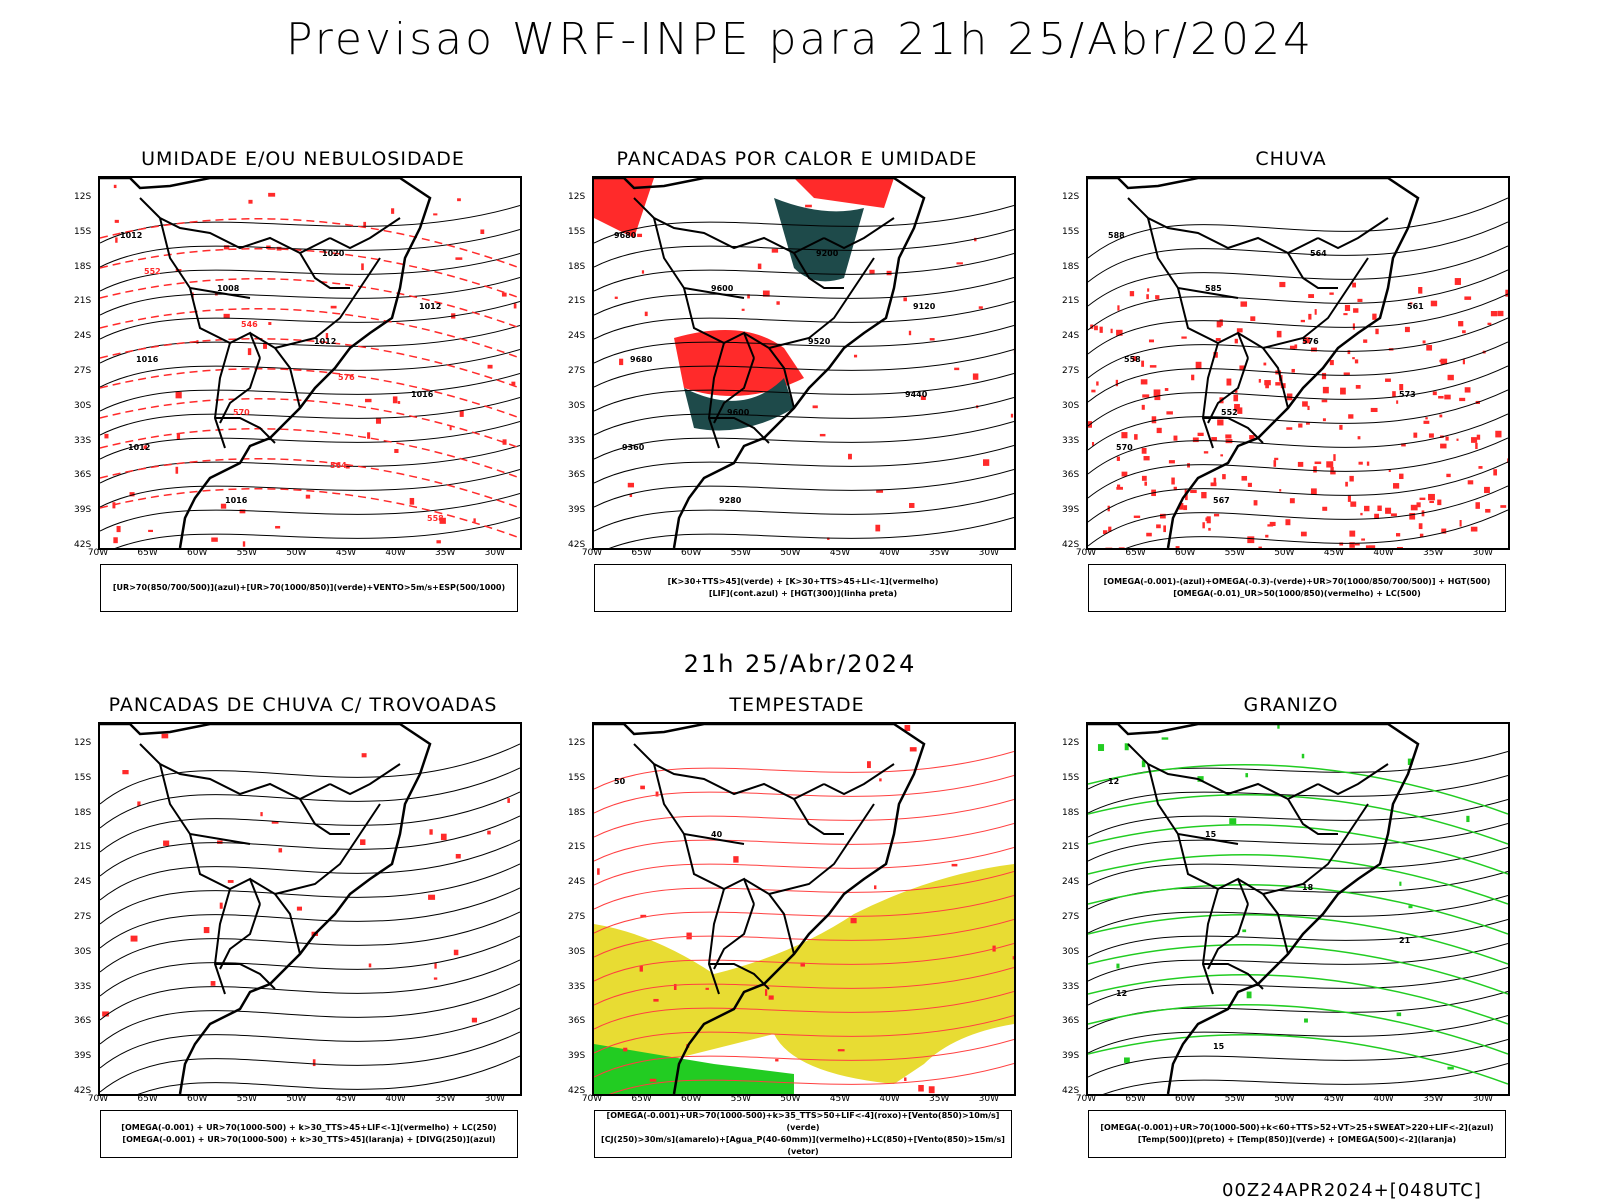 Image resolution: width=1600 pixels, height=1201 pixels. I want to click on contour-label: 588, so click(1116, 235).